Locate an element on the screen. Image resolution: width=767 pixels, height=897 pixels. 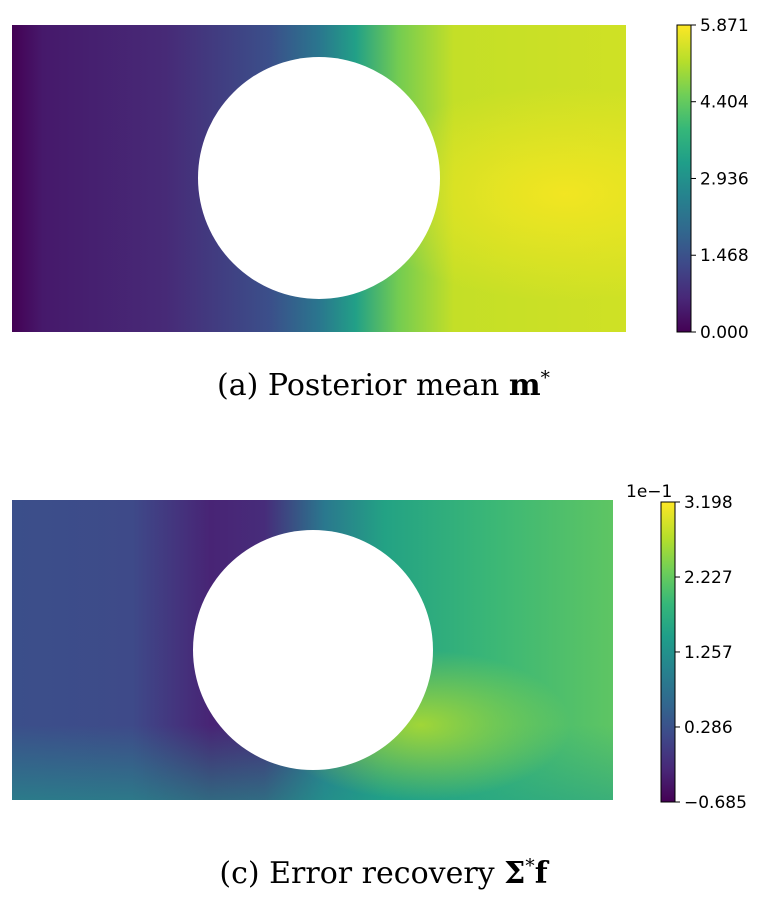
colorbar-a-ticks: 0.000 1.468 2.936 4.404 5.871 is located at coordinates (720, 179).